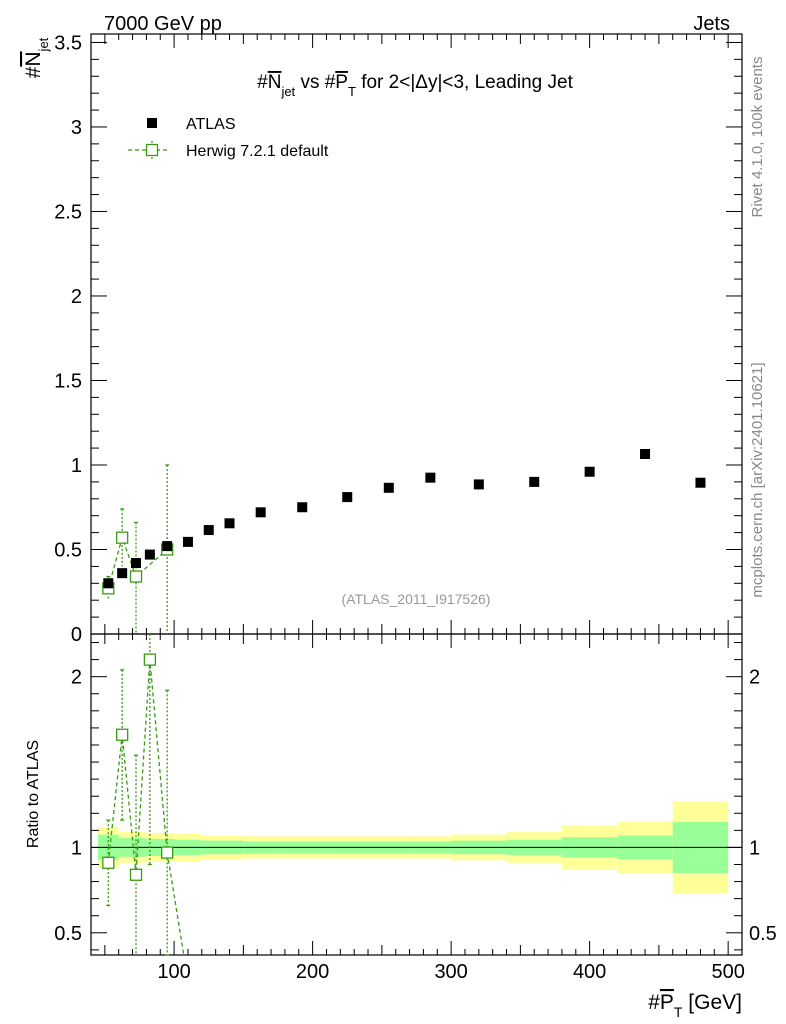  Describe the element at coordinates (763, 934) in the screenshot. I see `ratio-y-tick-label-right: 0.5` at that location.